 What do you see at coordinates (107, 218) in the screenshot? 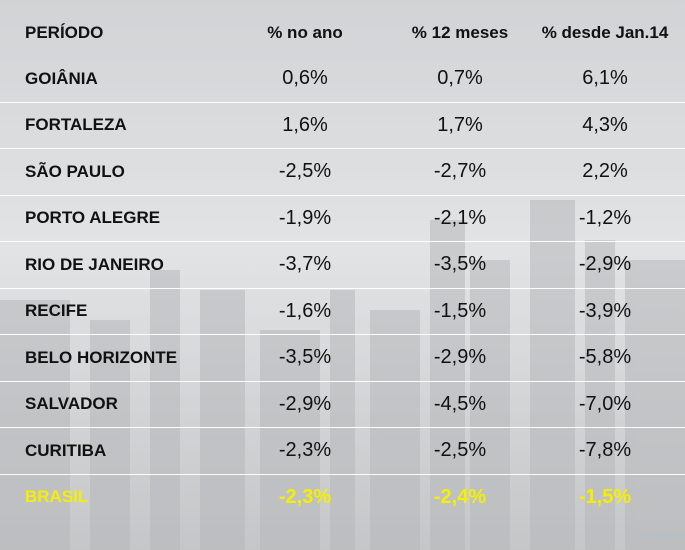
I see `row-label: PORTO ALEGRE` at bounding box center [107, 218].